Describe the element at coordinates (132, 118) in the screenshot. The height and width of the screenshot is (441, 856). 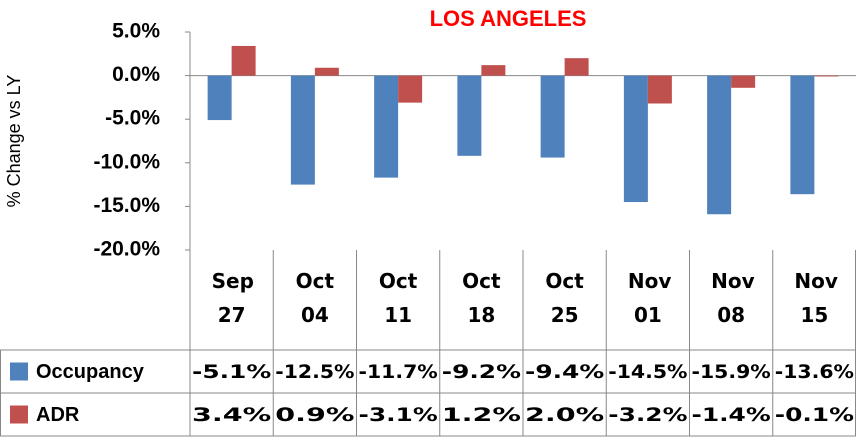
I see `y-tick-label: -5.0%` at that location.